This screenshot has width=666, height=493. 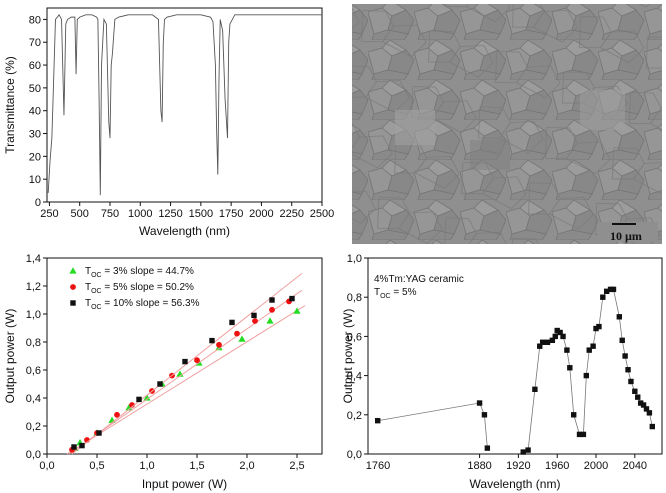 I want to click on legend-entry: TOC = 5% slope = 50.2%, so click(x=139, y=288).